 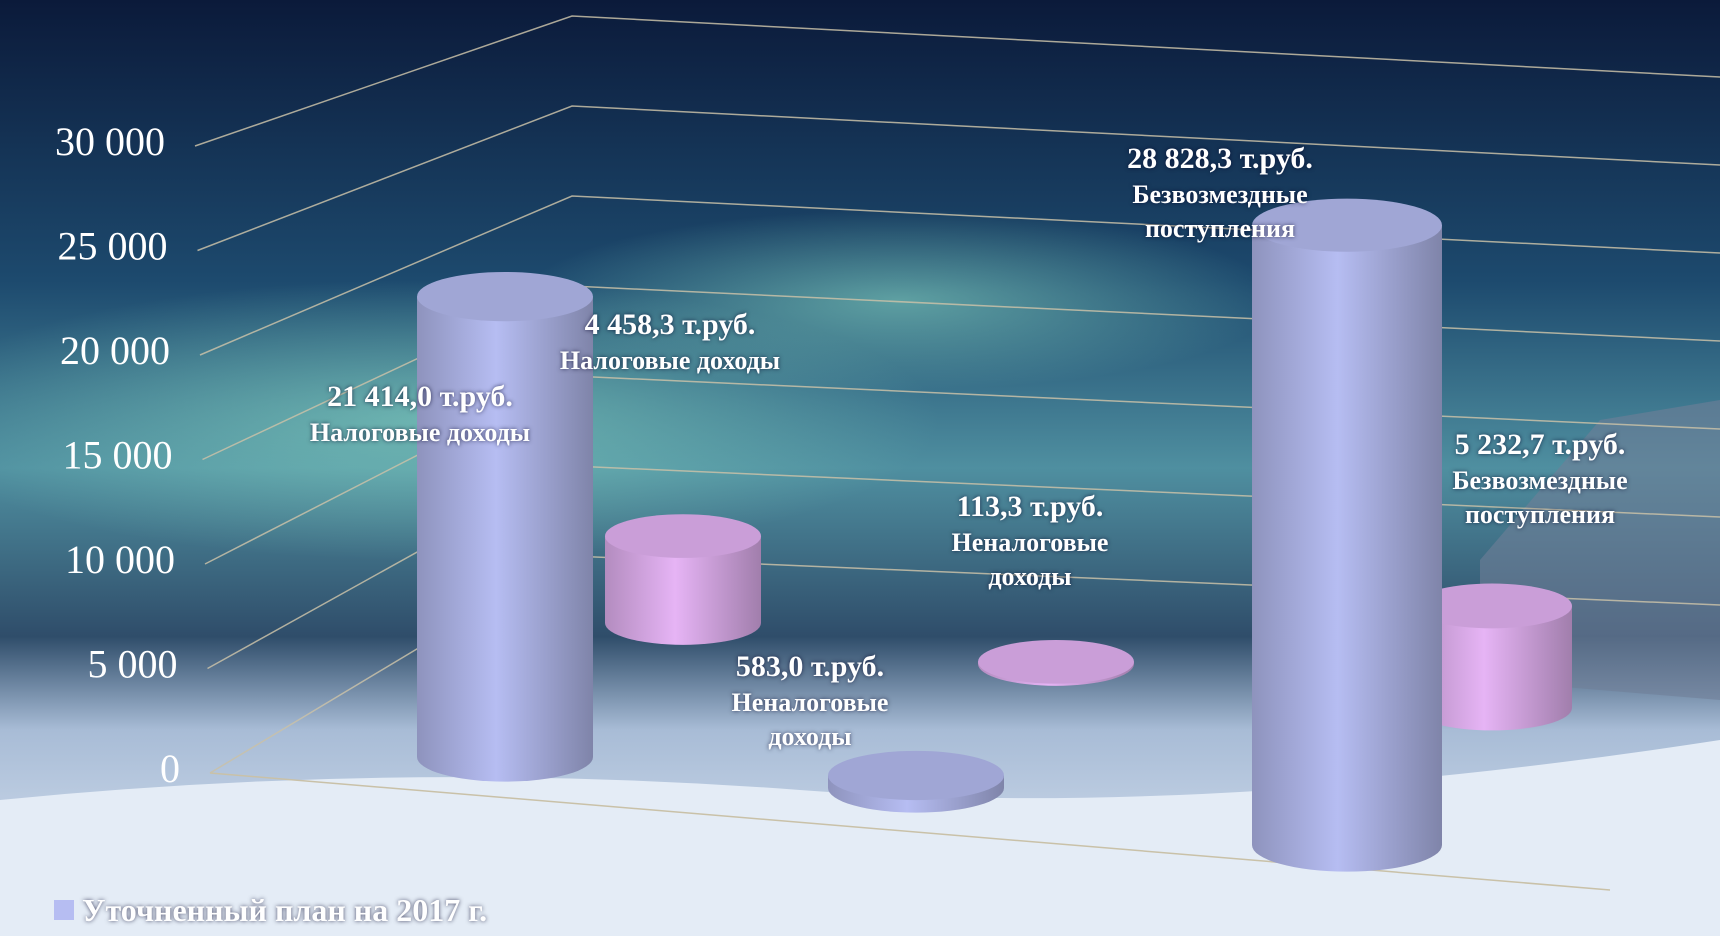 What do you see at coordinates (1540, 444) in the screenshot?
I see `data-label-value: 5 232,7 т.руб.` at bounding box center [1540, 444].